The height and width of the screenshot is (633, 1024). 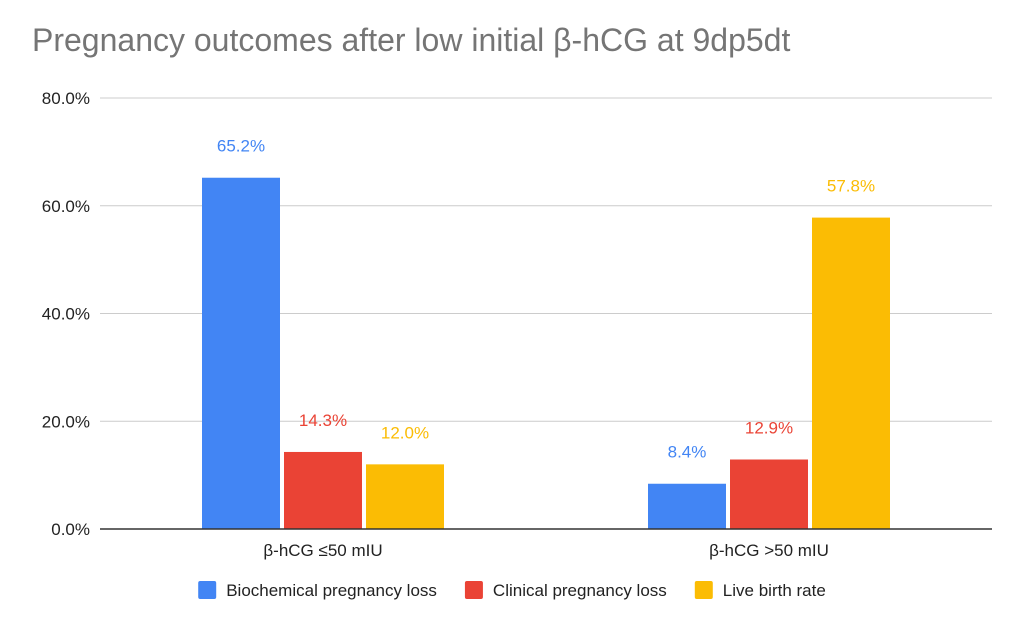 I want to click on data-label: 65.2%, so click(x=241, y=146).